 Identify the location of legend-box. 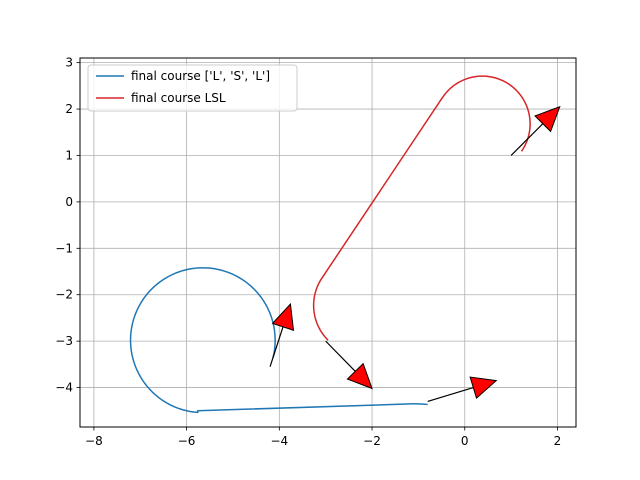
(192, 88).